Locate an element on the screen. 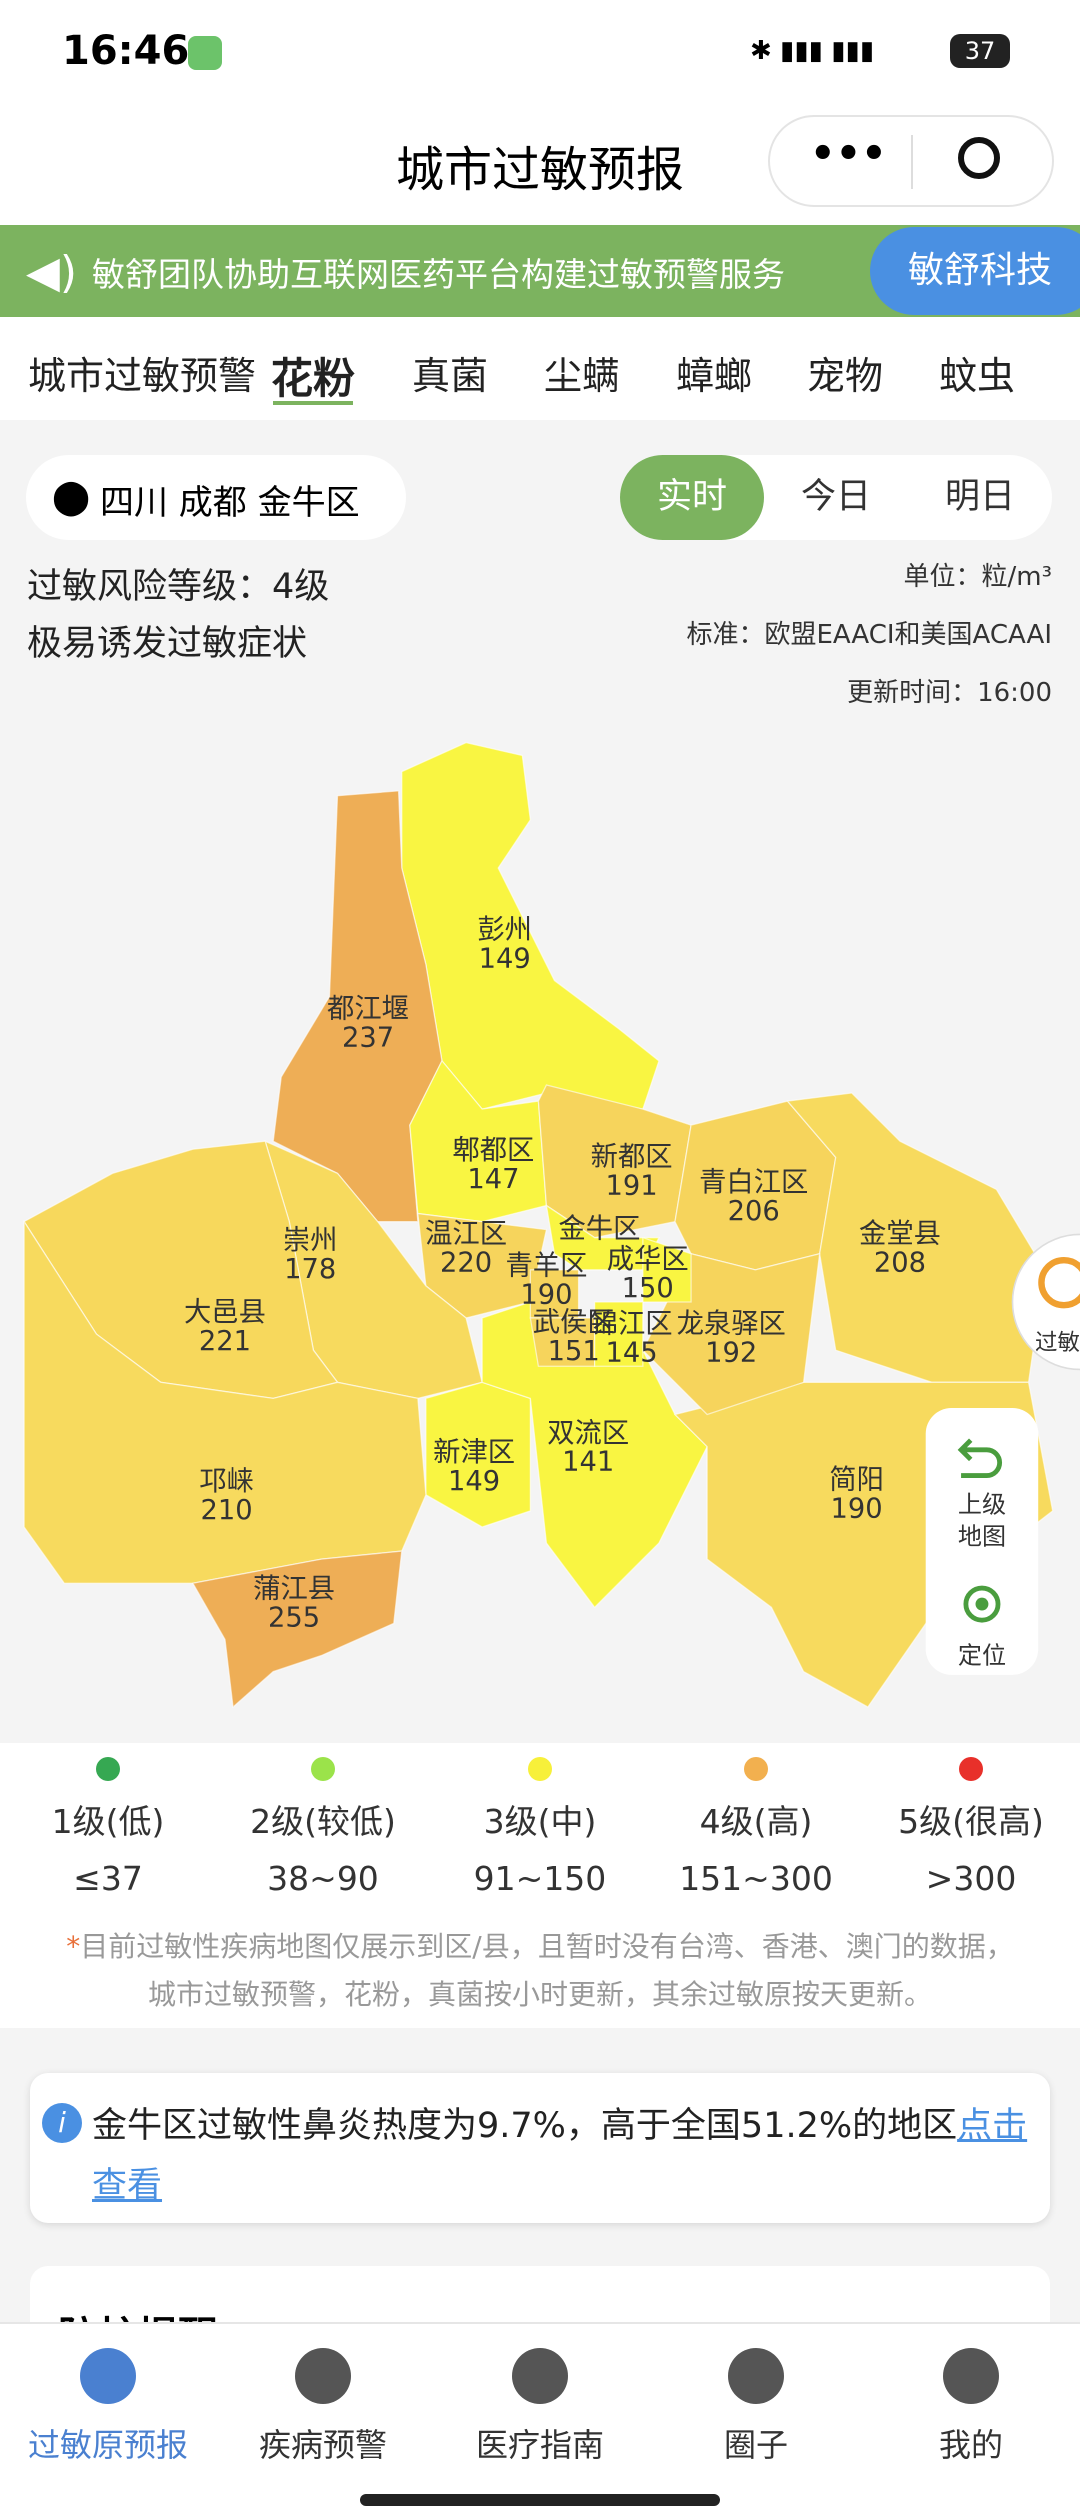  battery: 37 is located at coordinates (980, 51).